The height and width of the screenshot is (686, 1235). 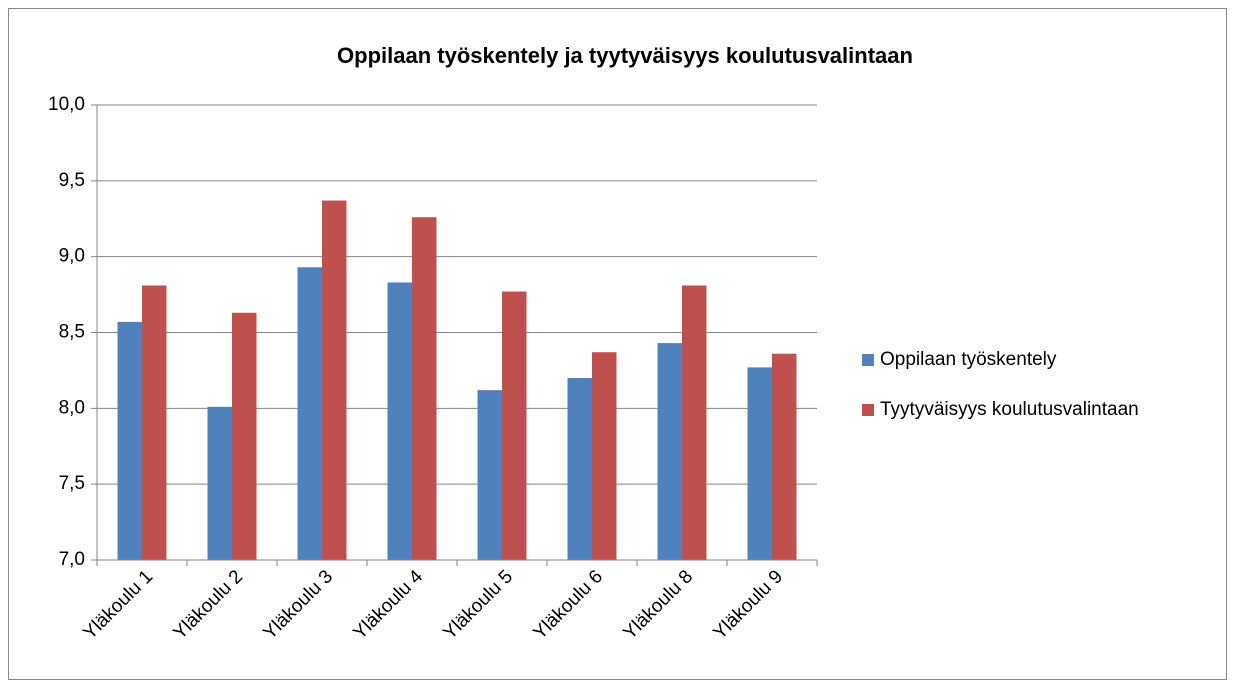 I want to click on y-tick-label: 7,5, so click(x=72, y=483).